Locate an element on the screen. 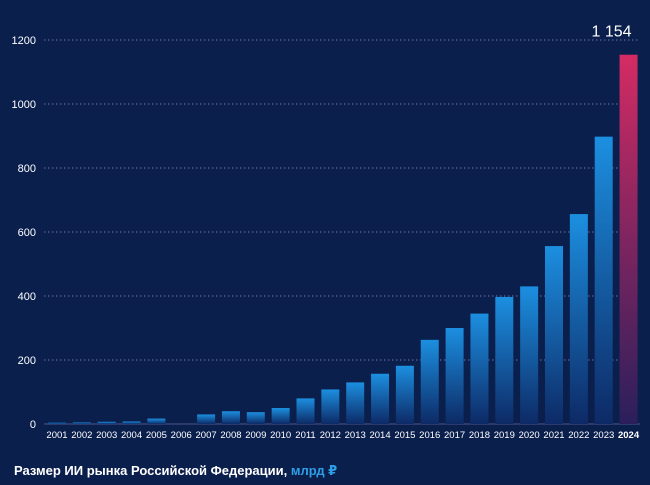  bar-2017 is located at coordinates (454, 376).